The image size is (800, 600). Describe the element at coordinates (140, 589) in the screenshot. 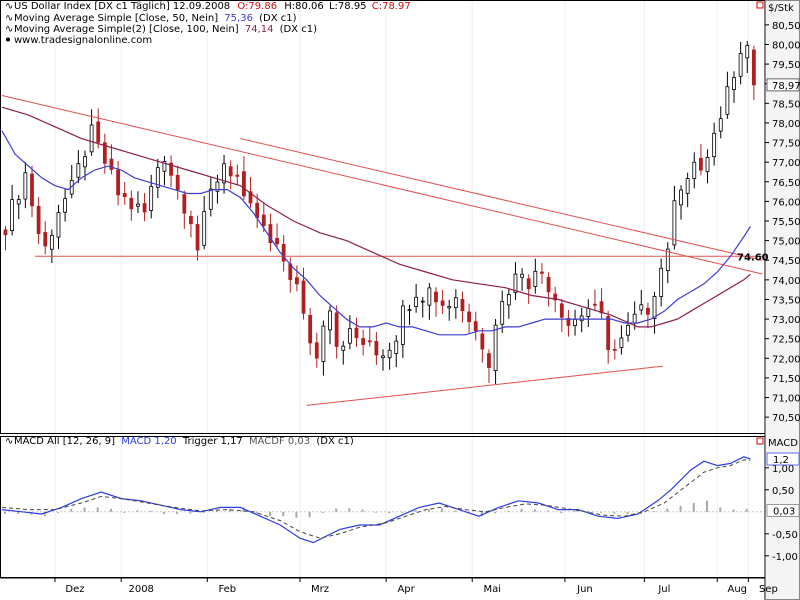

I see `time-tick-label: 2008` at that location.